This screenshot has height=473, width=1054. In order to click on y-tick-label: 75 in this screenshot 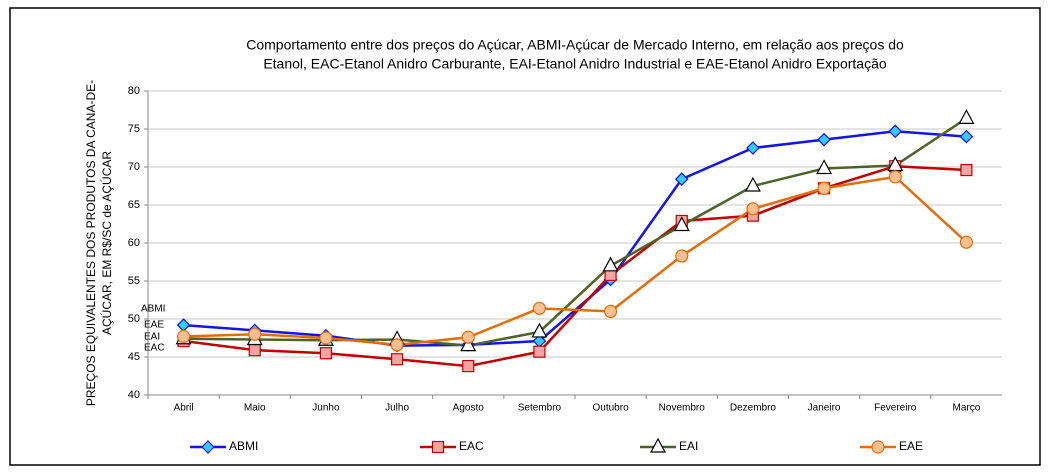, I will do `click(134, 129)`.